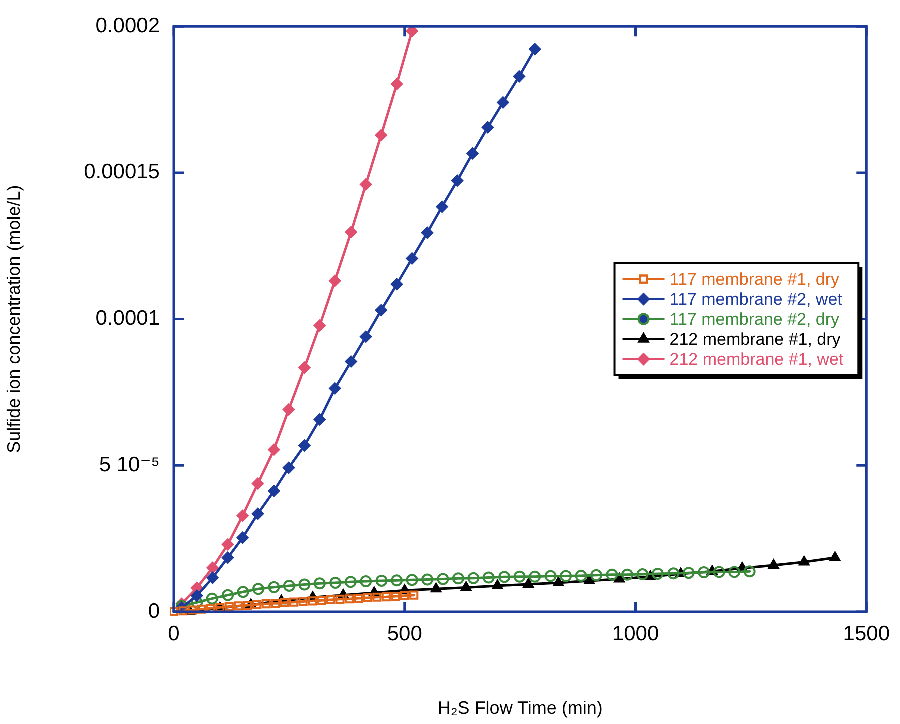  Describe the element at coordinates (128, 26) in the screenshot. I see `y-tick-label: 0.0002` at that location.